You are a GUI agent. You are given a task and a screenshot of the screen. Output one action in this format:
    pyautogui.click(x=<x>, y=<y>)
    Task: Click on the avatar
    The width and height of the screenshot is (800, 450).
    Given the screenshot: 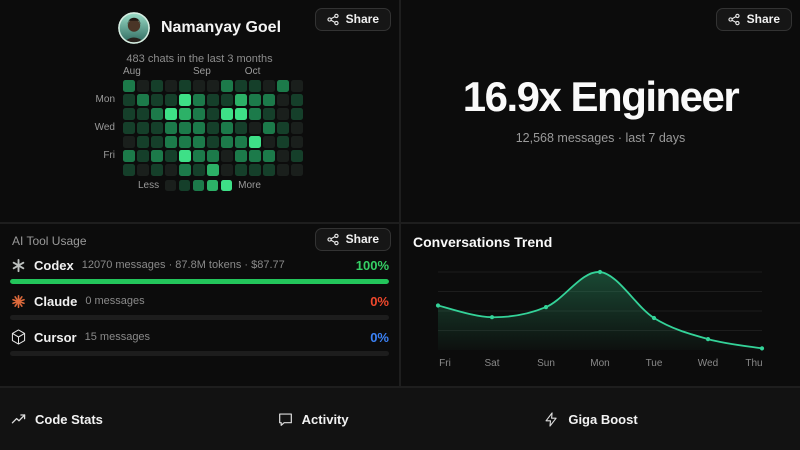 What is the action you would take?
    pyautogui.click(x=134, y=28)
    